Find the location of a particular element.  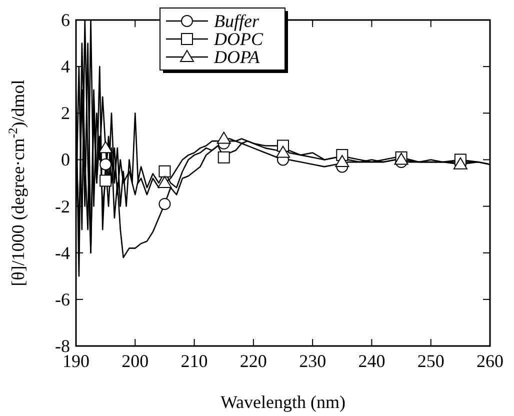

y-tick-label: 0 is located at coordinates (65, 160).